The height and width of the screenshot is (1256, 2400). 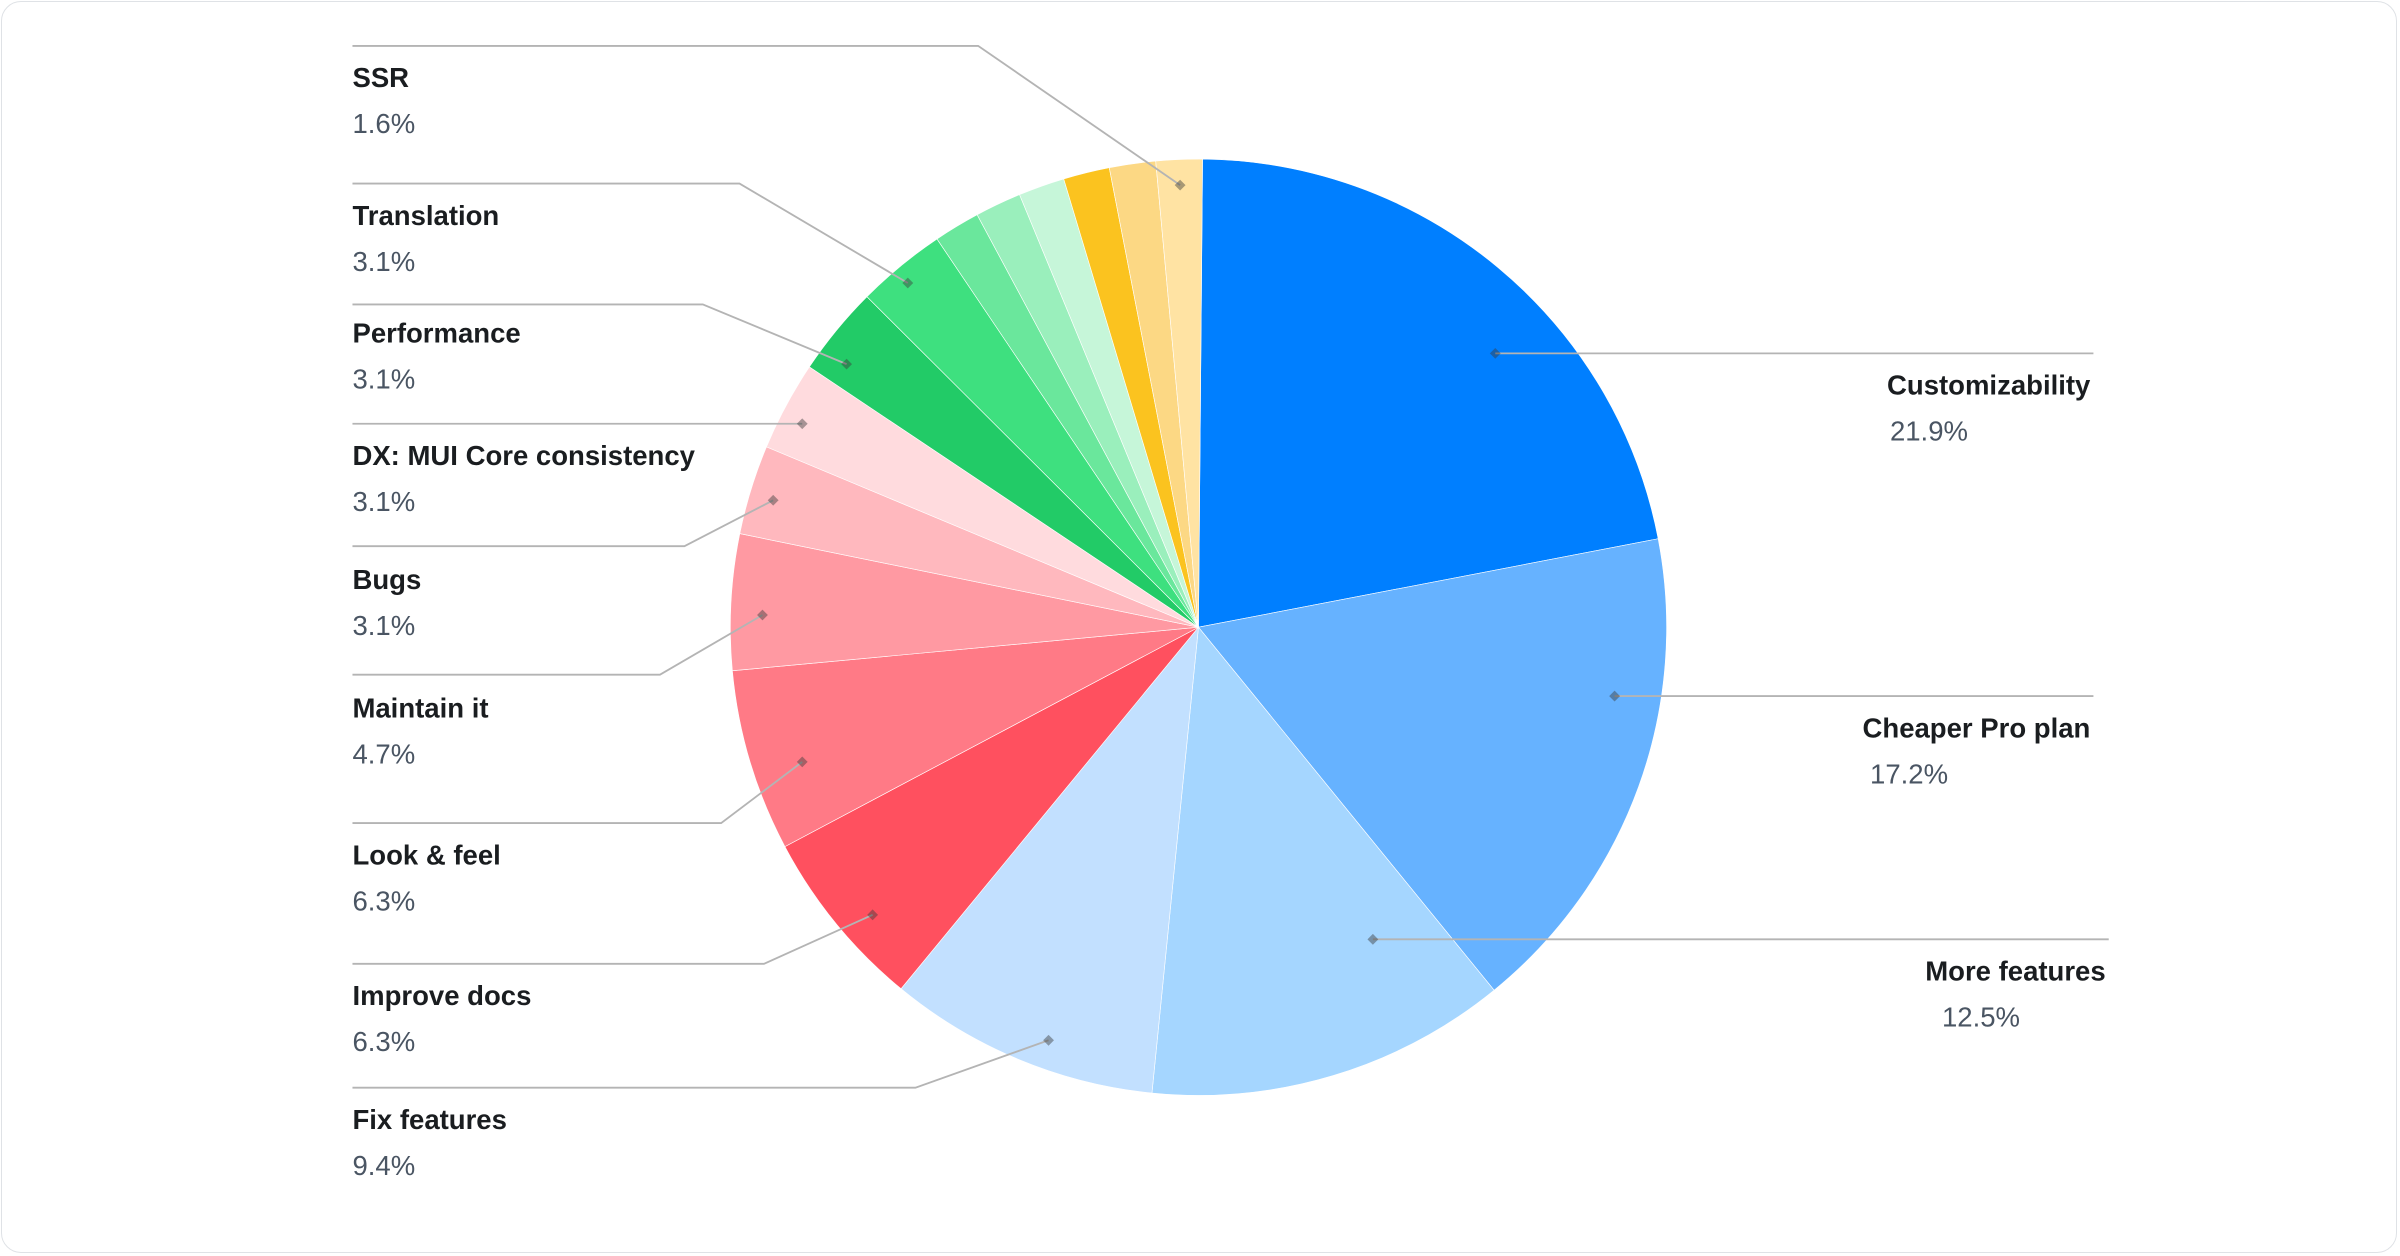 I want to click on slice-percent: 9.4%, so click(x=383, y=1165).